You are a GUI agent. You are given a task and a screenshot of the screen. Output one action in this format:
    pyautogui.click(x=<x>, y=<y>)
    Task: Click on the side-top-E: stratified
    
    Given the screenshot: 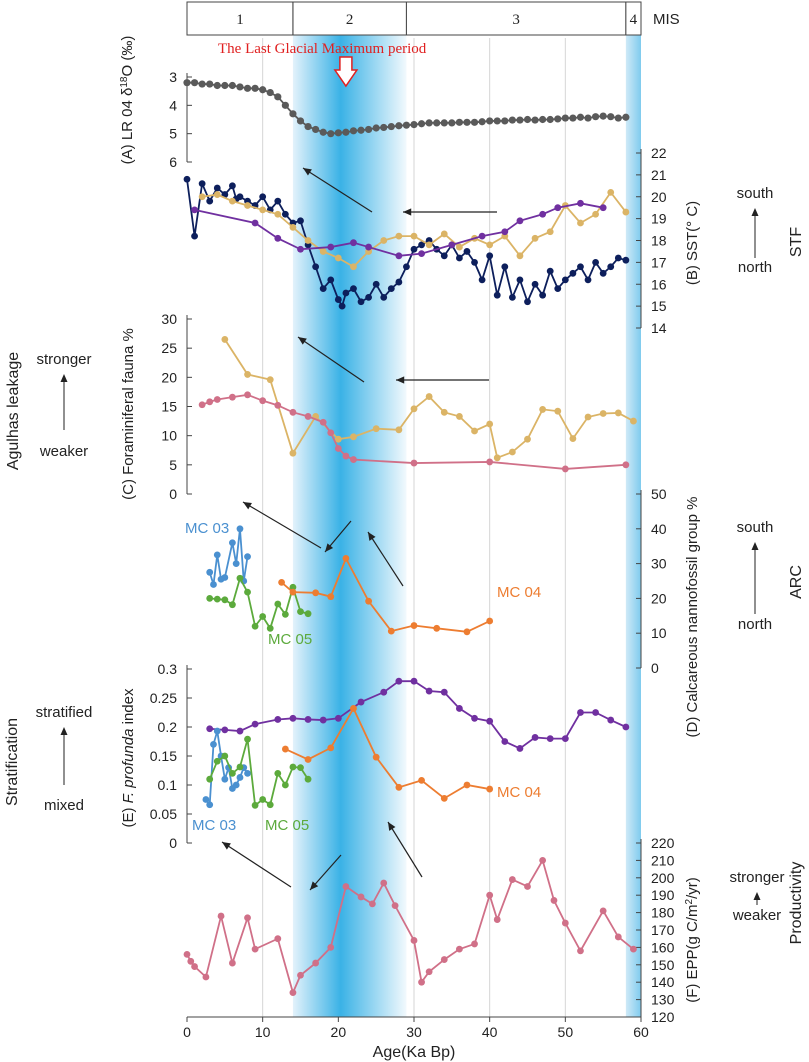 What is the action you would take?
    pyautogui.click(x=64, y=712)
    